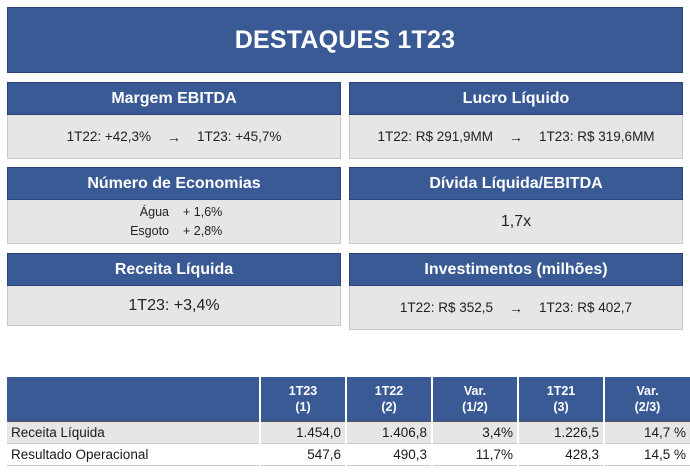 This screenshot has width=690, height=472. I want to click on table-cell: 1.406,8, so click(388, 431).